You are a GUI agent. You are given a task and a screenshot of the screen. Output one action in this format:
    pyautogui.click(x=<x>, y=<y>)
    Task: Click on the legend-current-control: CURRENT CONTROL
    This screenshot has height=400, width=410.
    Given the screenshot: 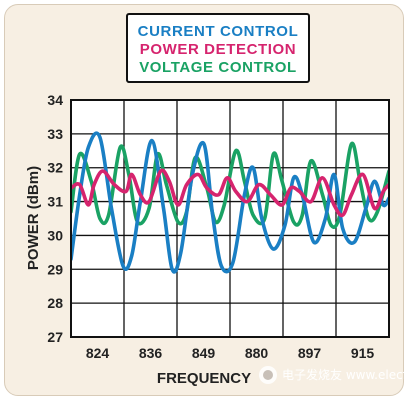 What is the action you would take?
    pyautogui.click(x=218, y=31)
    